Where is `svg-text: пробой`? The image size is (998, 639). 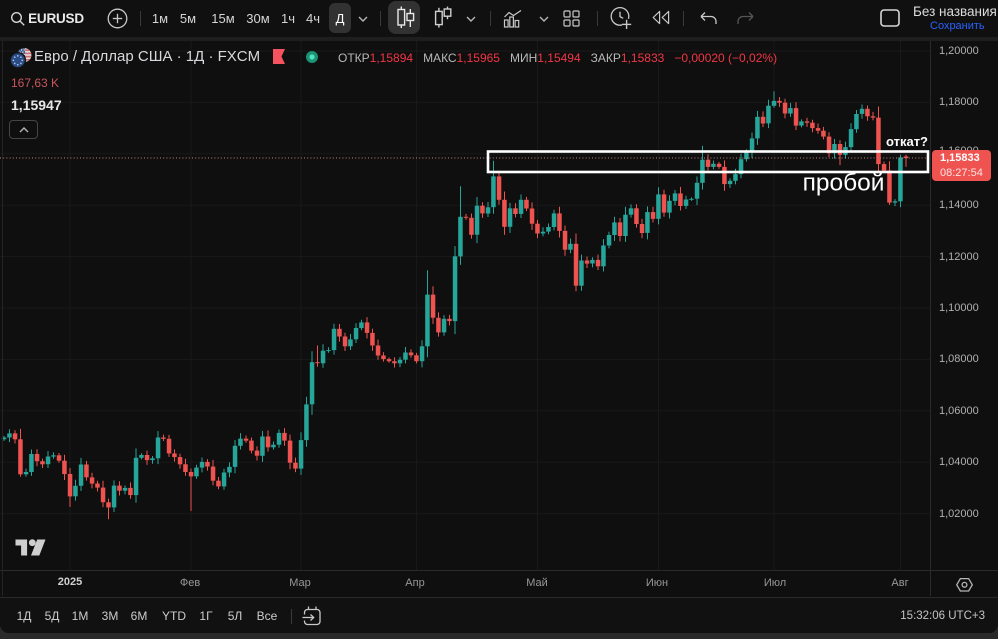 svg-text: пробой is located at coordinates (844, 183).